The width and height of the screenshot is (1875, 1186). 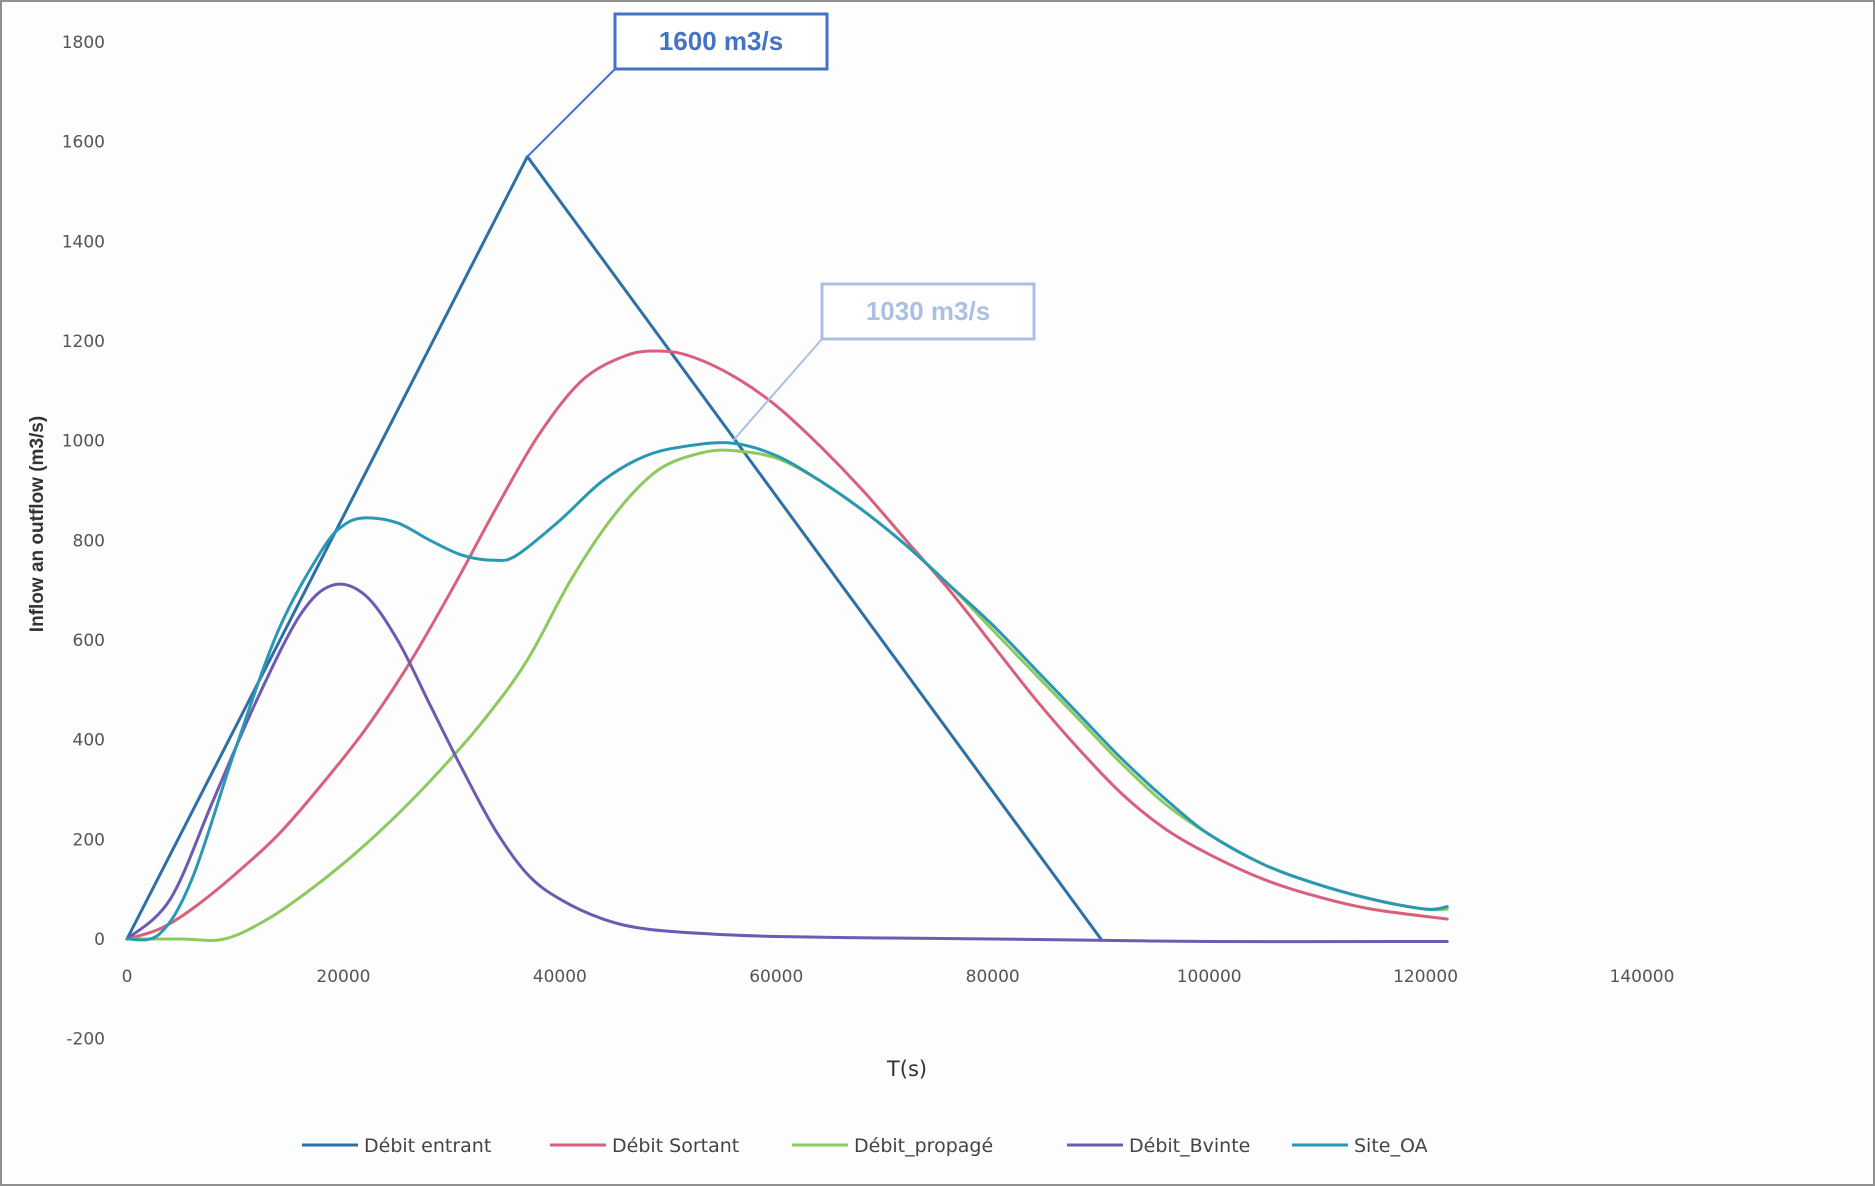 I want to click on x-tick-label: 80000, so click(x=993, y=977).